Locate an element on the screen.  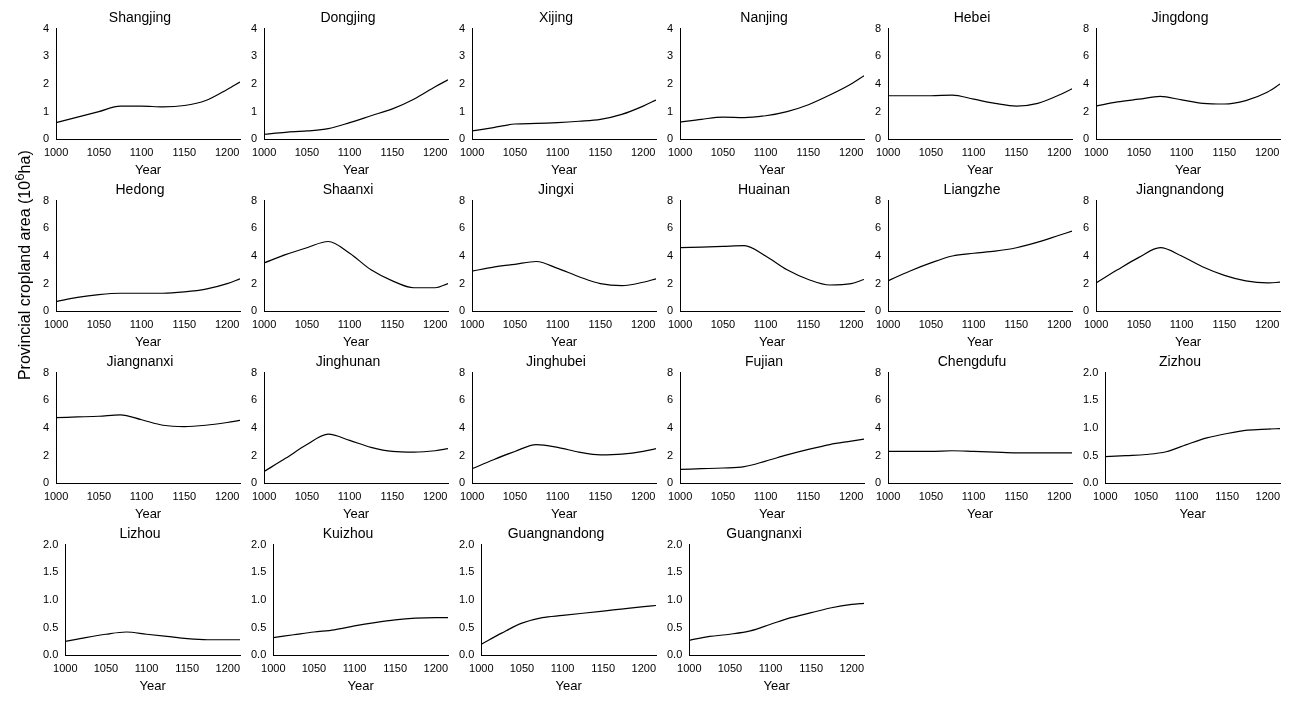
chart-title: Guangnandong is located at coordinates (556, 533).